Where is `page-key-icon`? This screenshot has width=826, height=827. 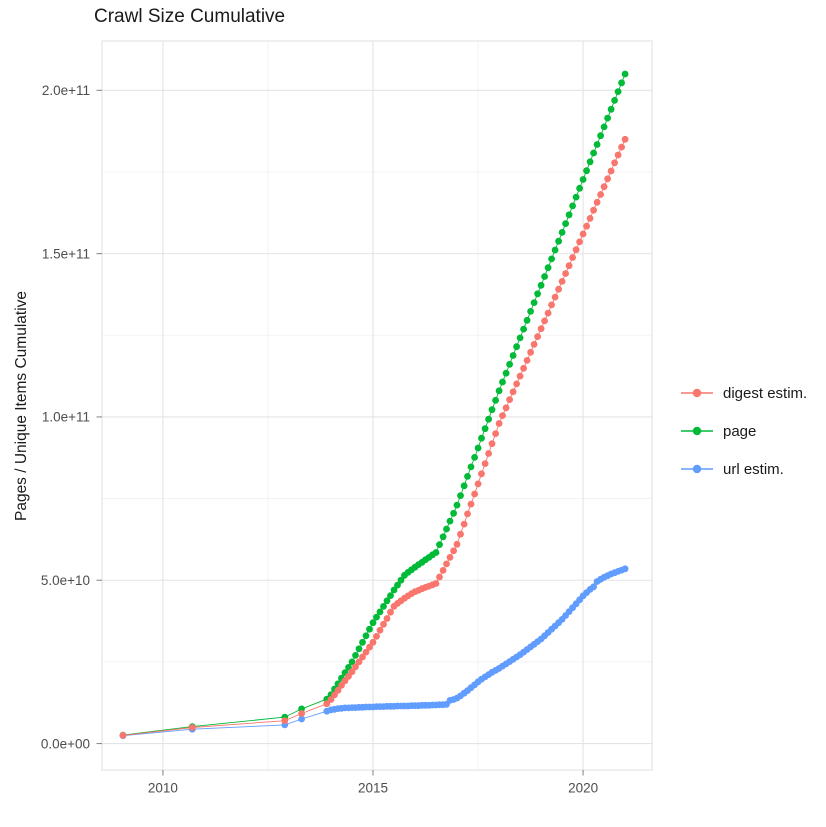
page-key-icon is located at coordinates (697, 431).